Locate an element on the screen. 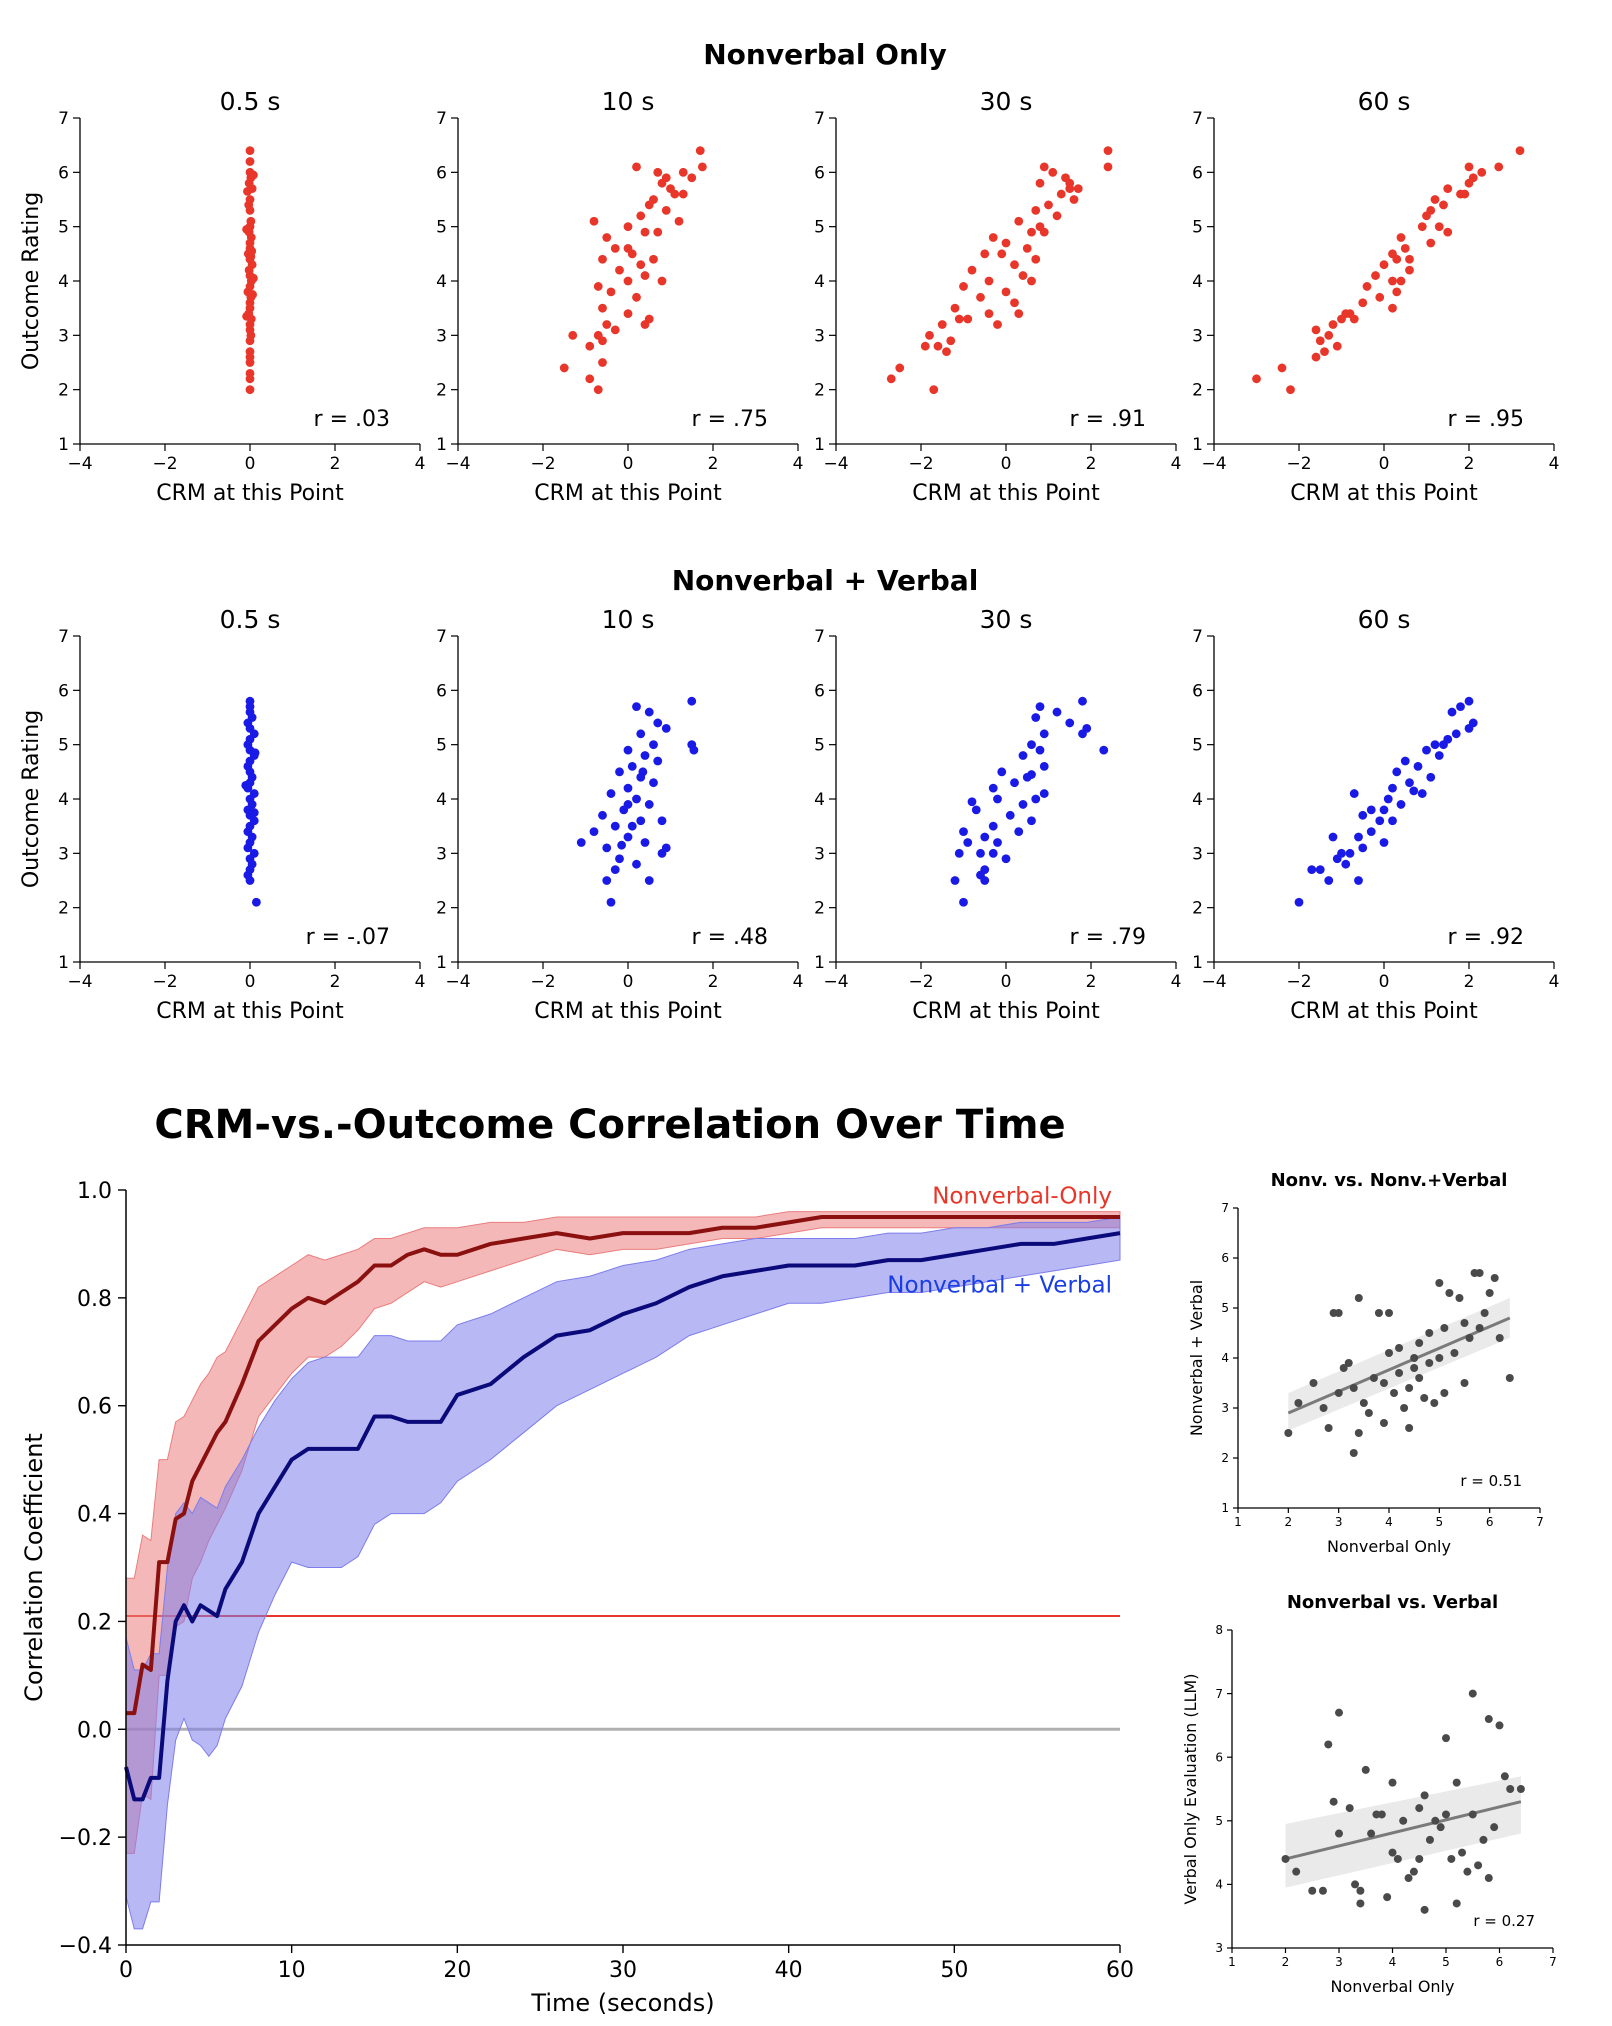 The width and height of the screenshot is (1612, 2026). correlation-label: r = 0.27 is located at coordinates (1504, 1921).